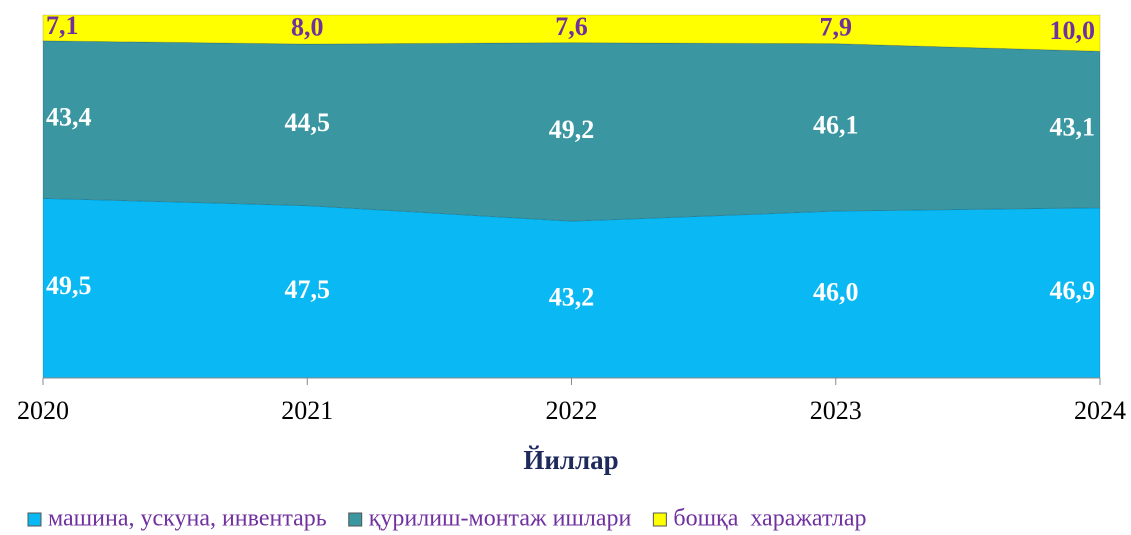 This screenshot has width=1131, height=535. What do you see at coordinates (836, 26) in the screenshot?
I see `data-label: 7,9` at bounding box center [836, 26].